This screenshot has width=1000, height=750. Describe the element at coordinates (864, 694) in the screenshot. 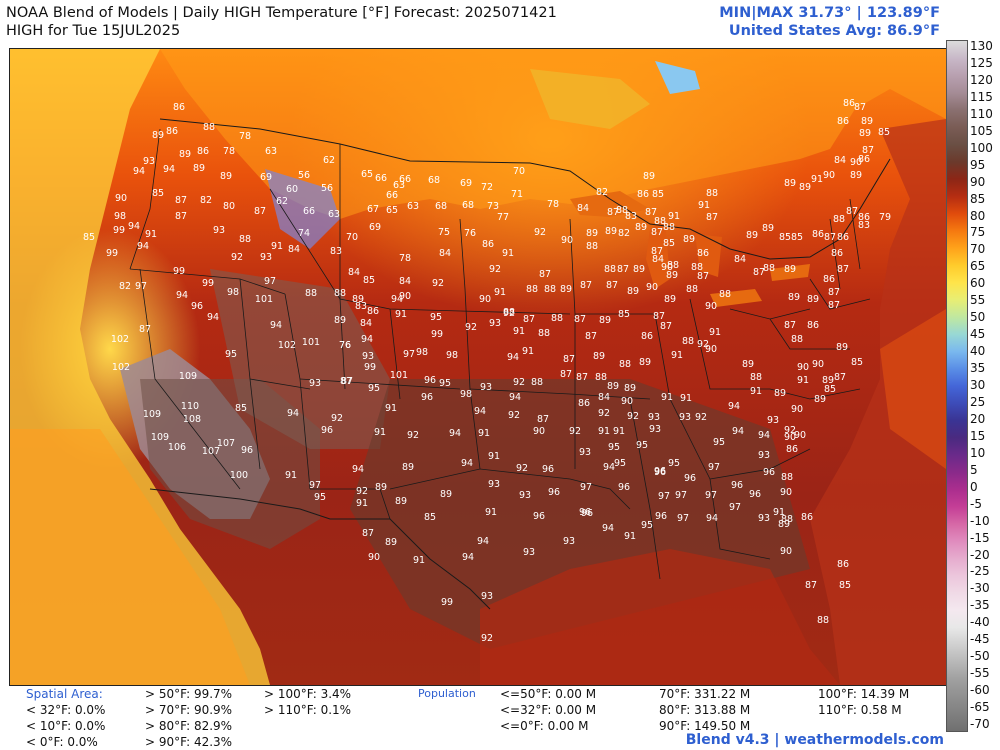

I see `stat-item: 100°F: 14.39 M` at that location.